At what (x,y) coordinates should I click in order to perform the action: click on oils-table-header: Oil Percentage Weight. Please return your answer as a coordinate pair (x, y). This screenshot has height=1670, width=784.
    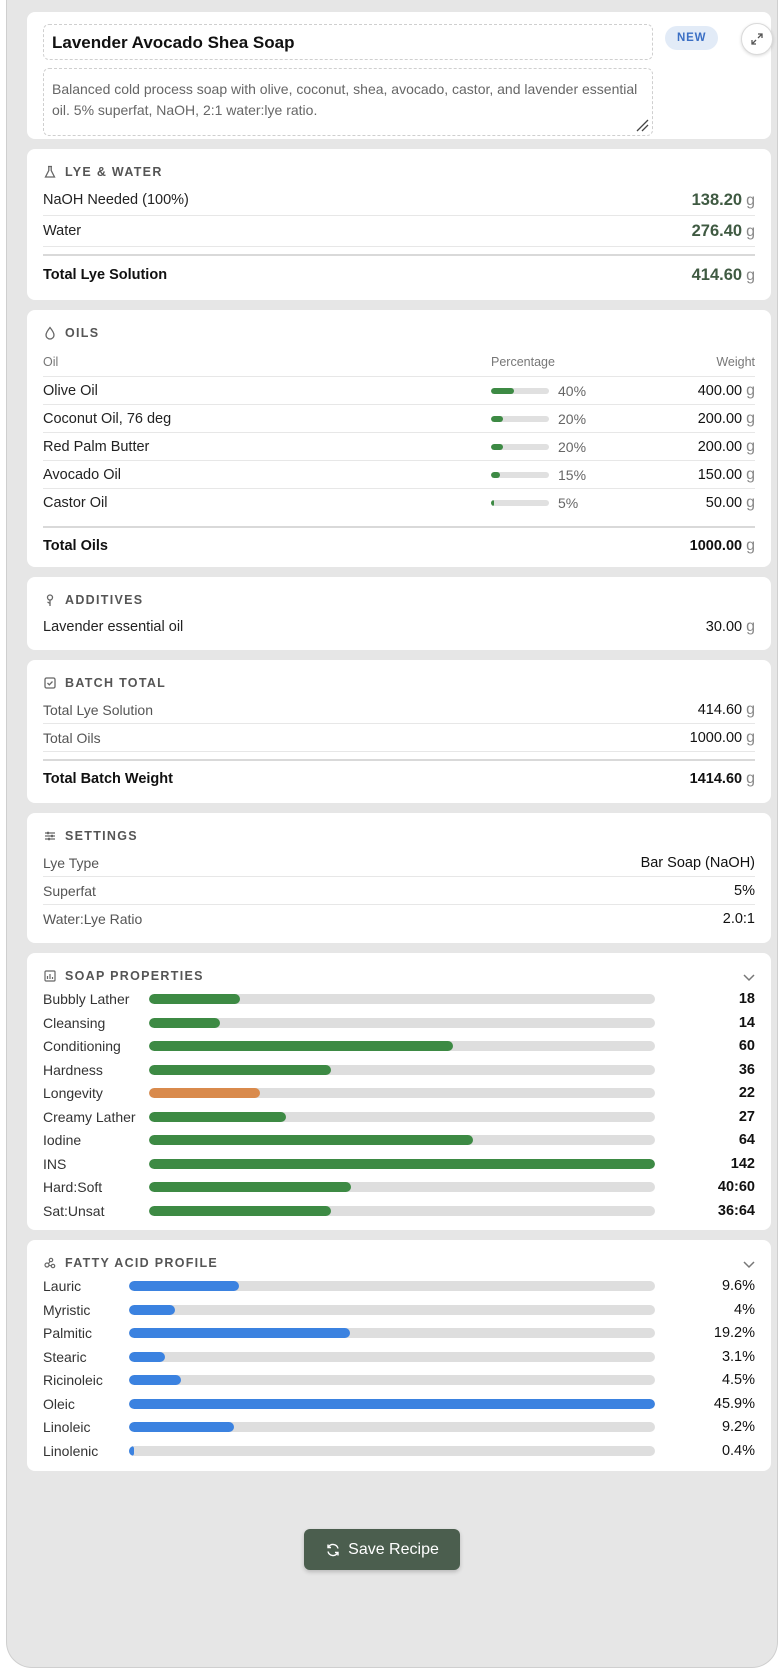
    Looking at the image, I should click on (399, 362).